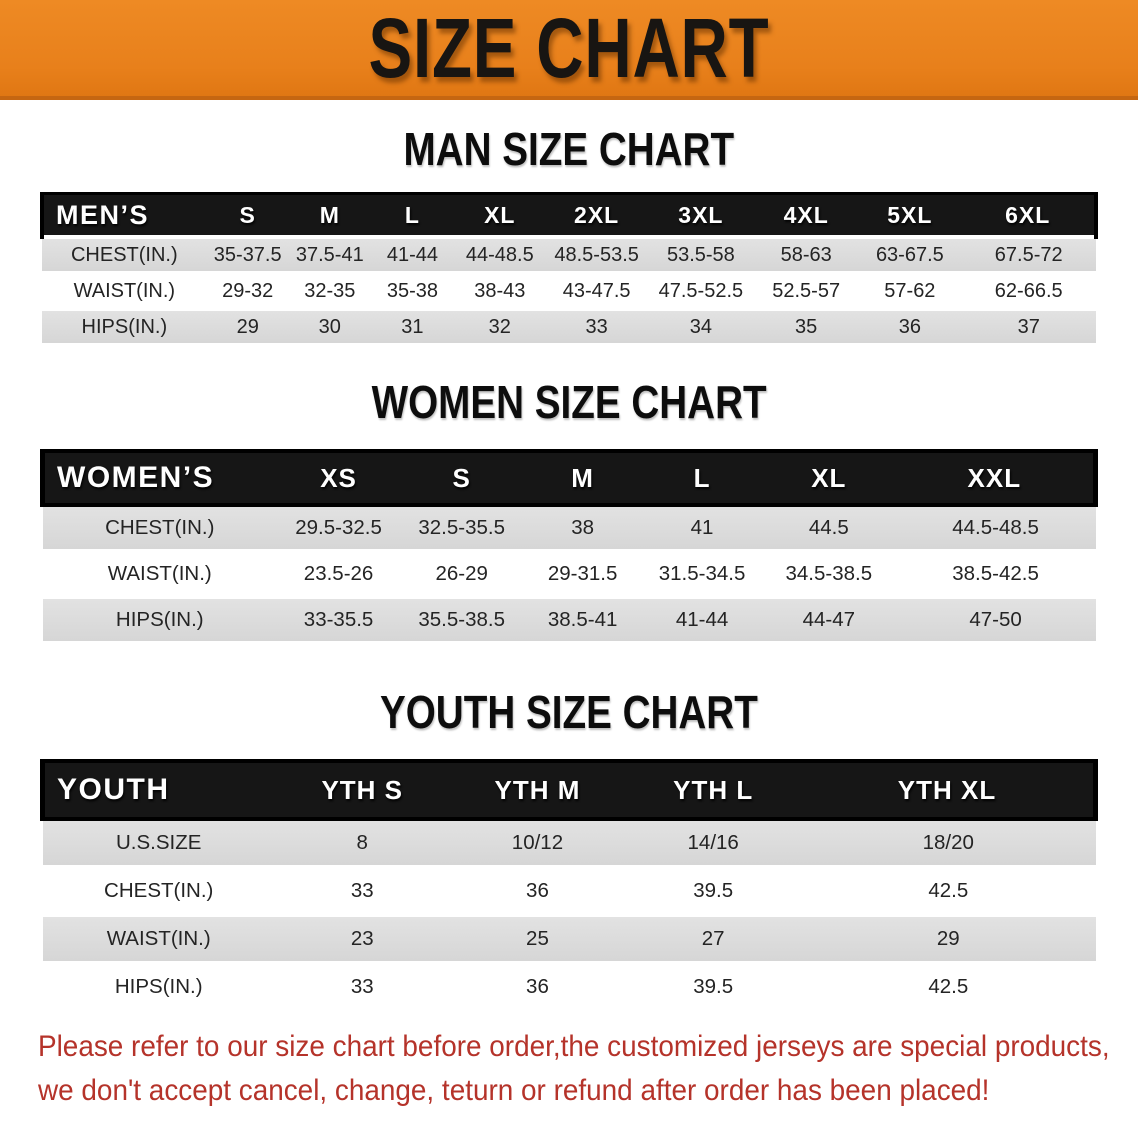  I want to click on table-cell: 35-37.5, so click(247, 254).